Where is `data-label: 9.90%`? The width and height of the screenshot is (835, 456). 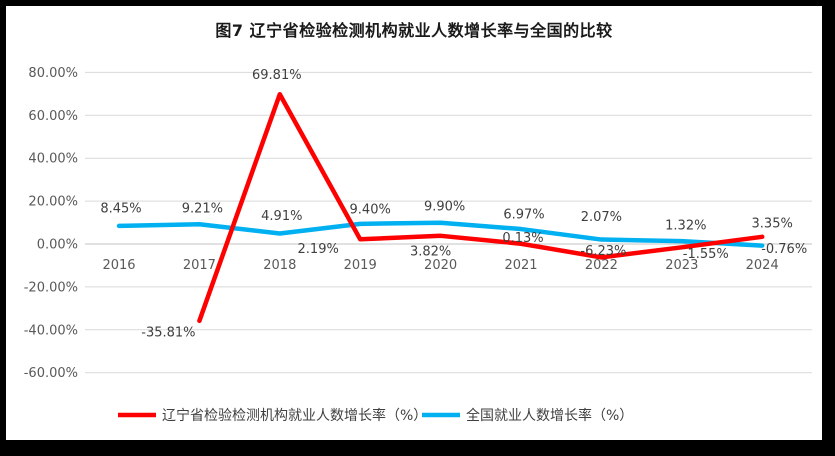
data-label: 9.90% is located at coordinates (444, 206).